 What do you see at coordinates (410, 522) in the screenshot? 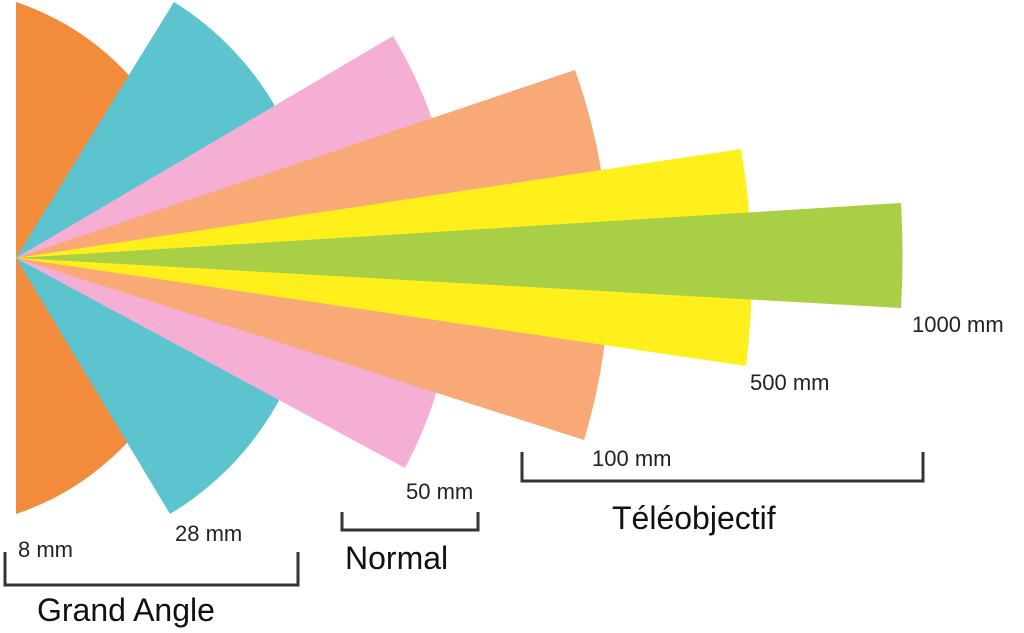
I see `bracket-normal` at bounding box center [410, 522].